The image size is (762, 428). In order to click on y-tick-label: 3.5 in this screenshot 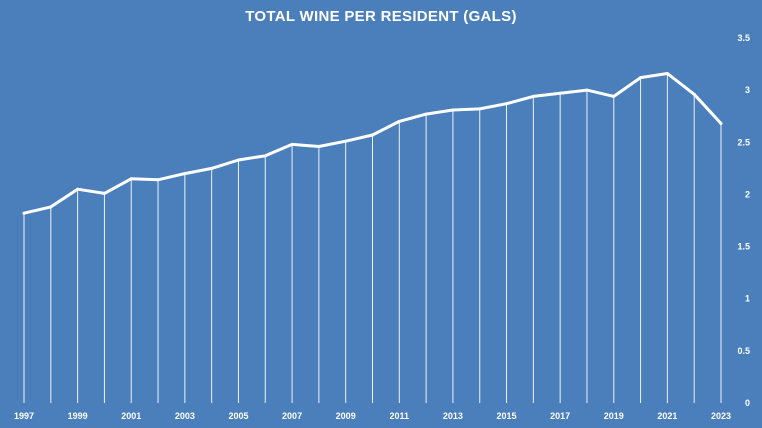, I will do `click(743, 38)`.